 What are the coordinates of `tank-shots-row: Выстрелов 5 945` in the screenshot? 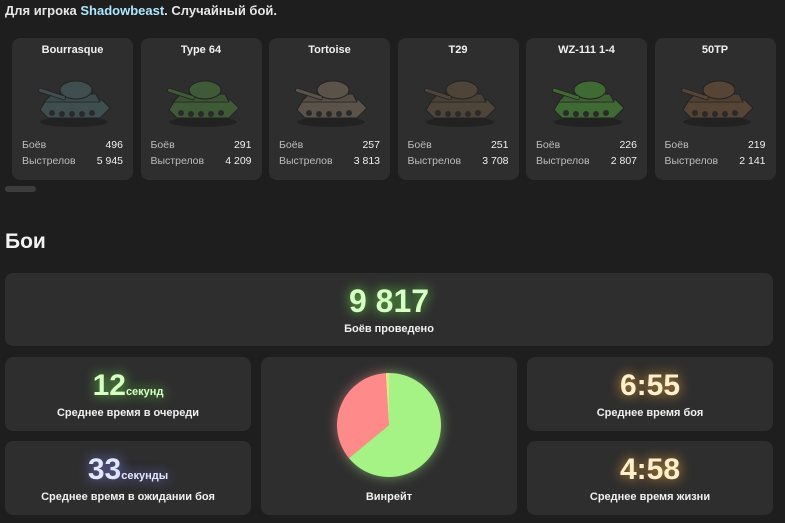 It's located at (72, 161).